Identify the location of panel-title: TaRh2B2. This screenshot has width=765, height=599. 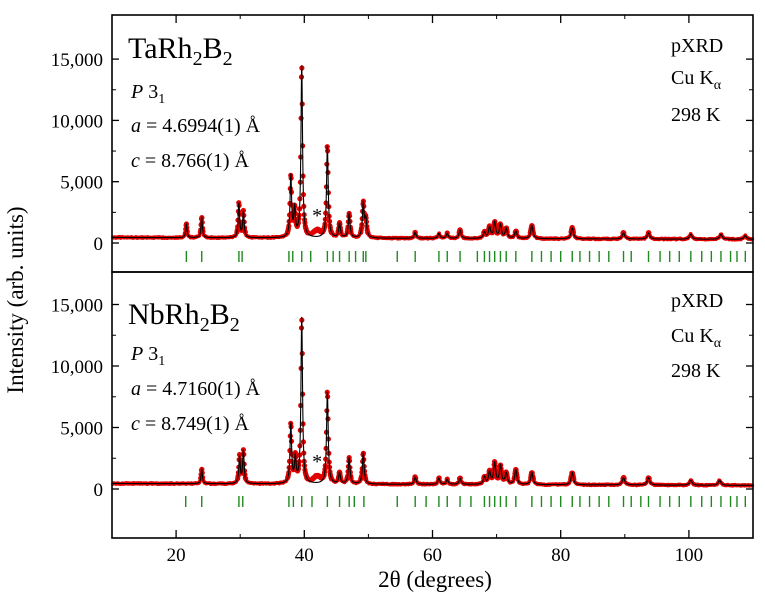
(180, 51).